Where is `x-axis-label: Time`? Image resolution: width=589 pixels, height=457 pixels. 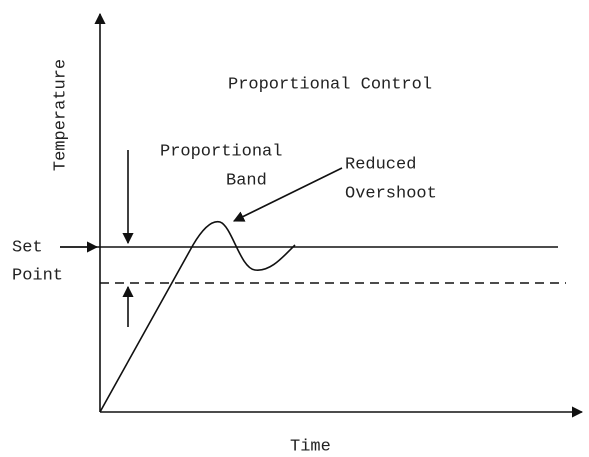 x-axis-label: Time is located at coordinates (310, 446).